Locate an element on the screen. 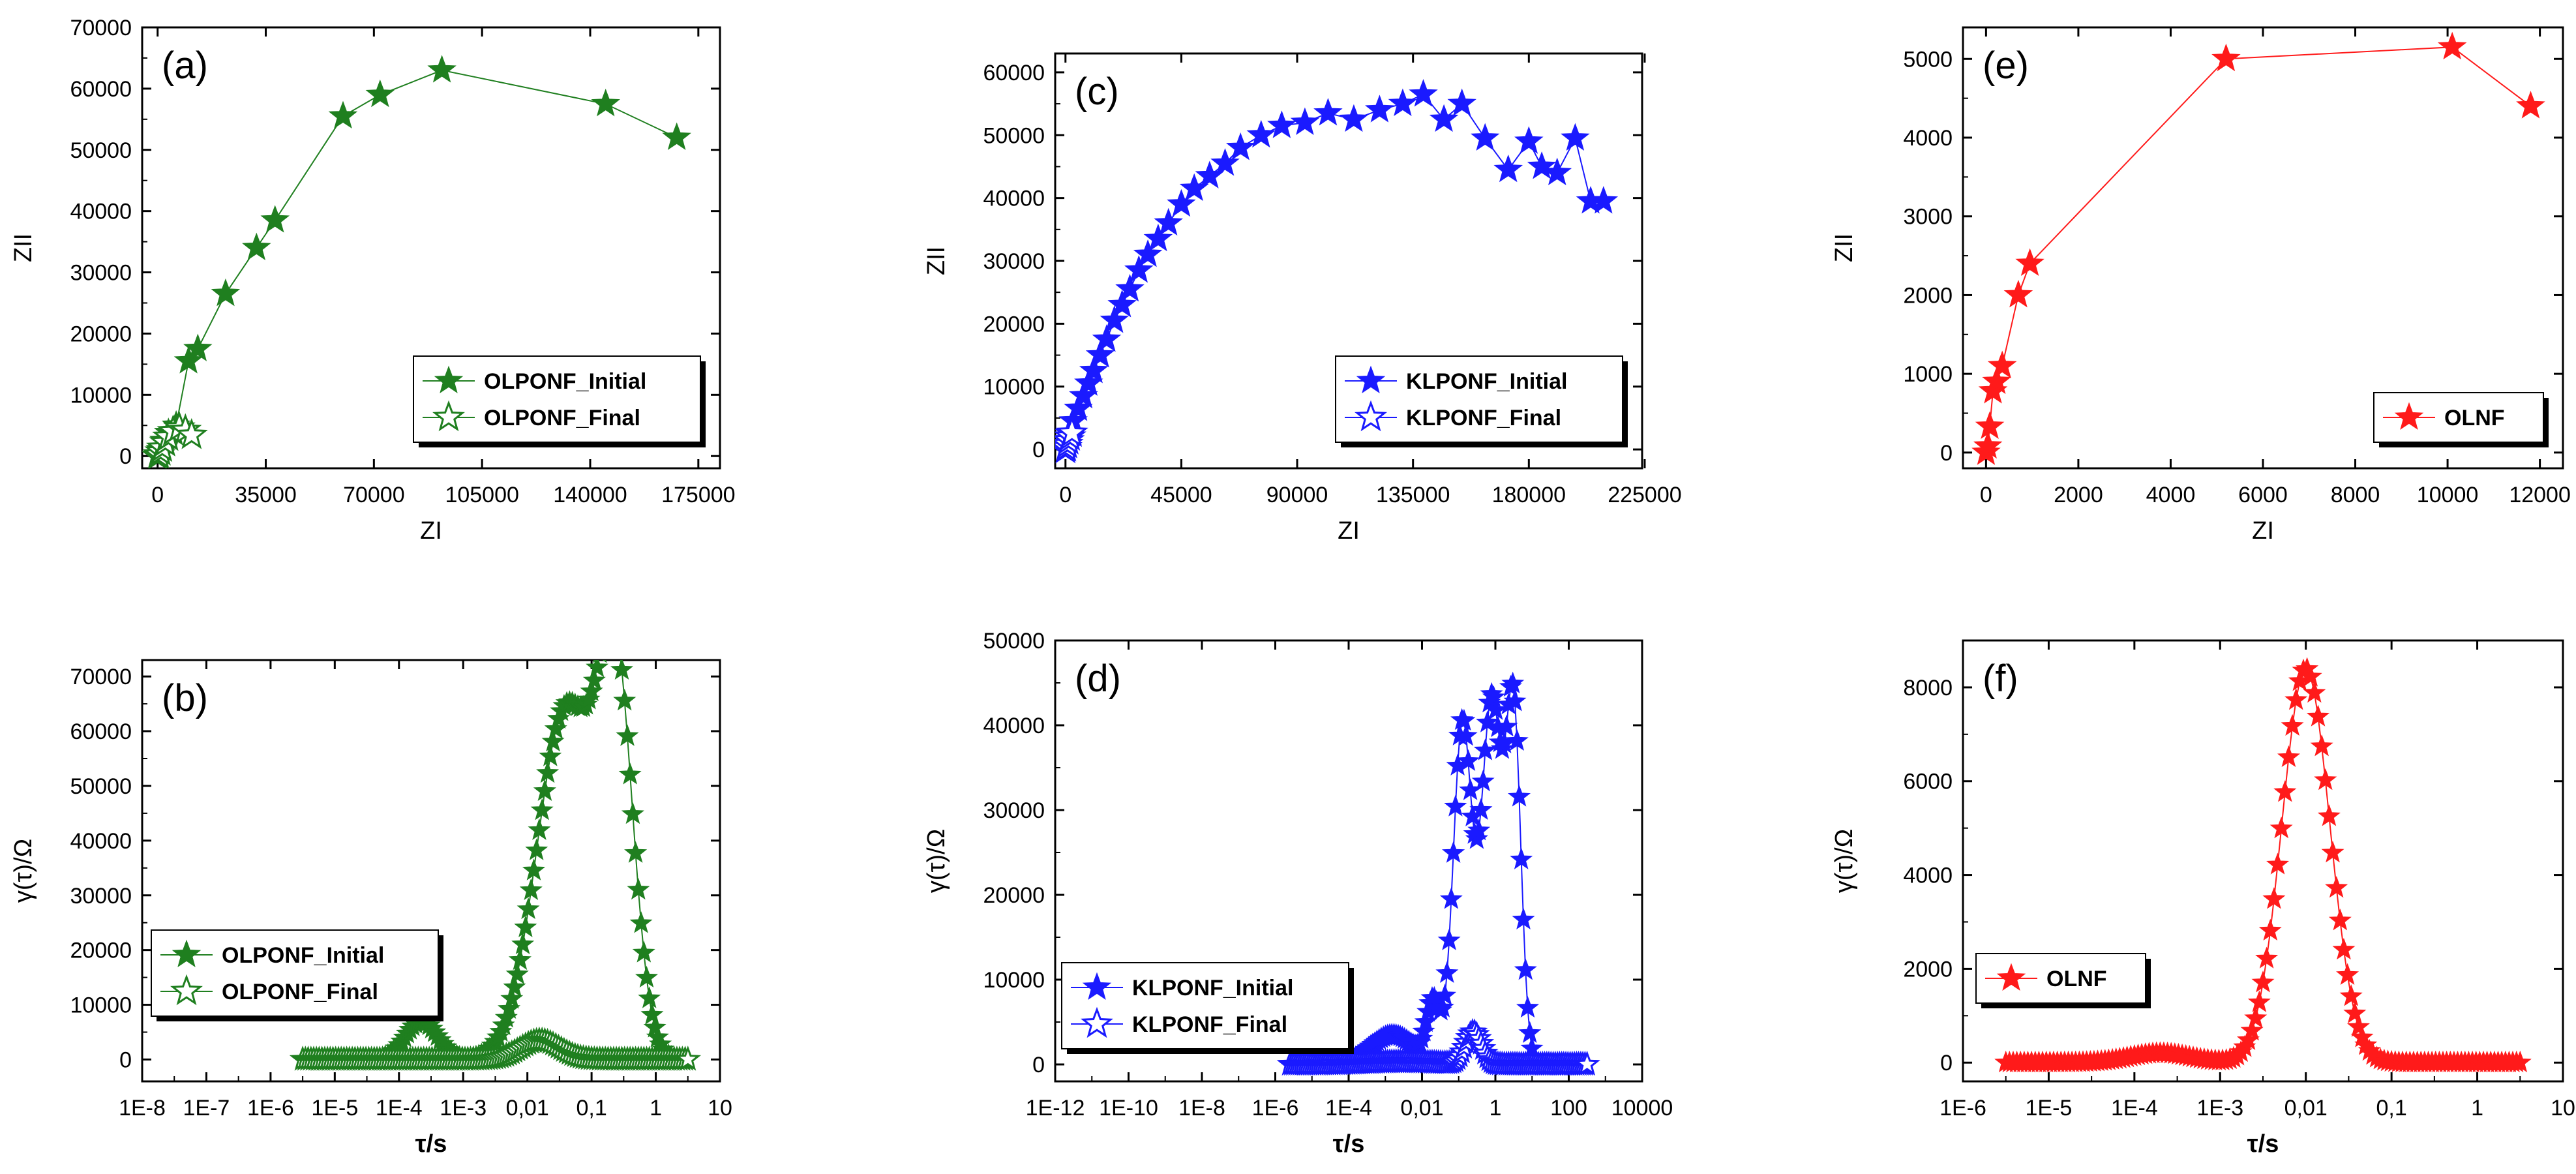 The width and height of the screenshot is (2576, 1174). legend-label: KLPONF_Final is located at coordinates (1209, 1025).